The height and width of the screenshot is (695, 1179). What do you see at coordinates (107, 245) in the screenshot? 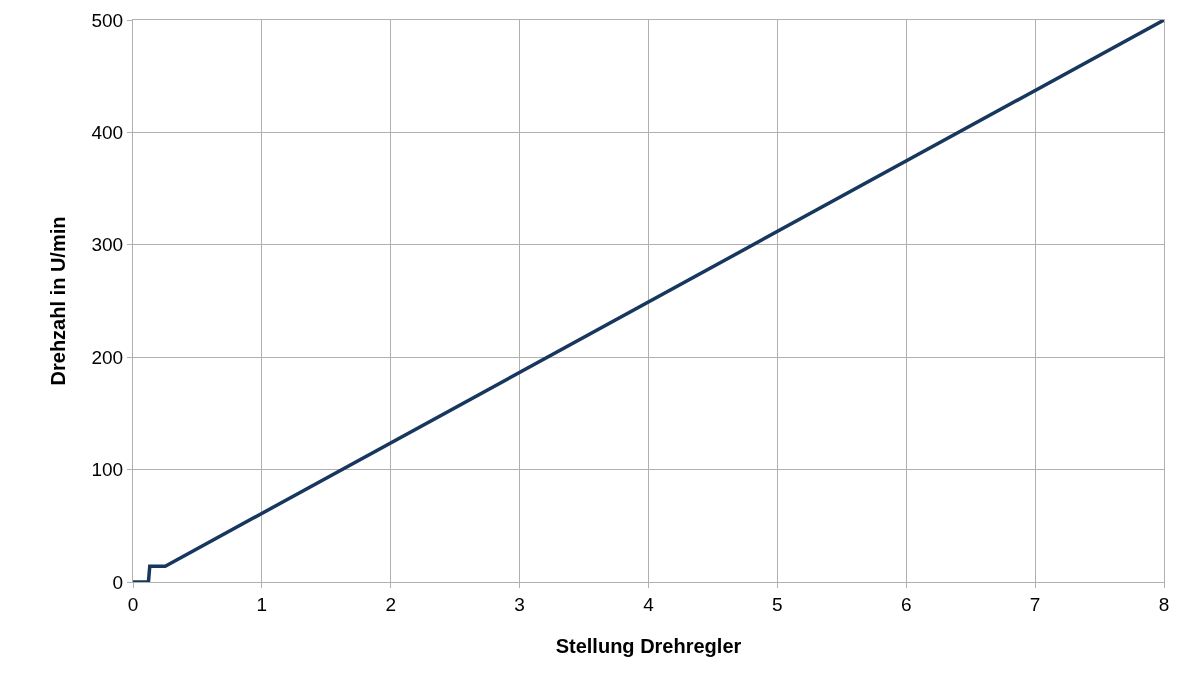
I see `y-tick-label: 300` at bounding box center [107, 245].